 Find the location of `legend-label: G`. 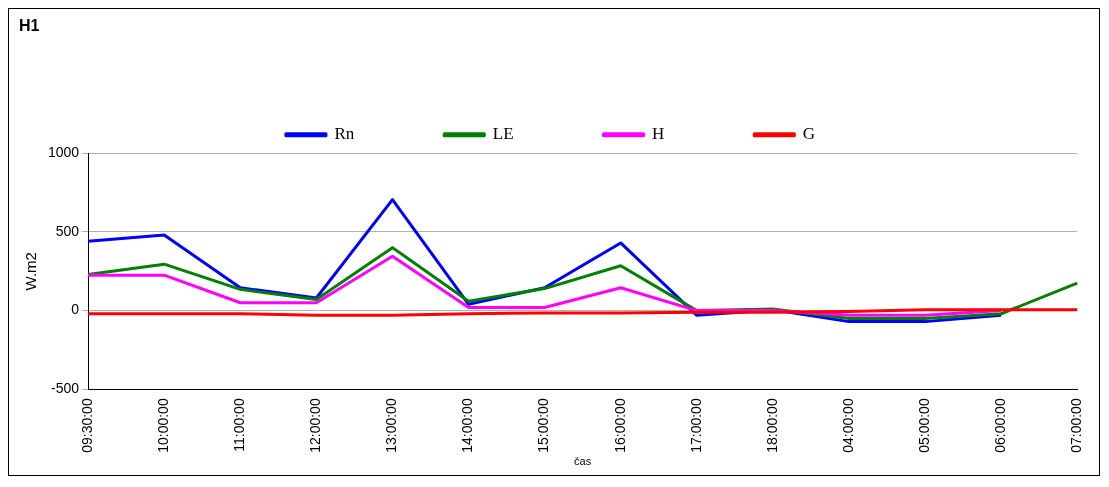

legend-label: G is located at coordinates (809, 134).